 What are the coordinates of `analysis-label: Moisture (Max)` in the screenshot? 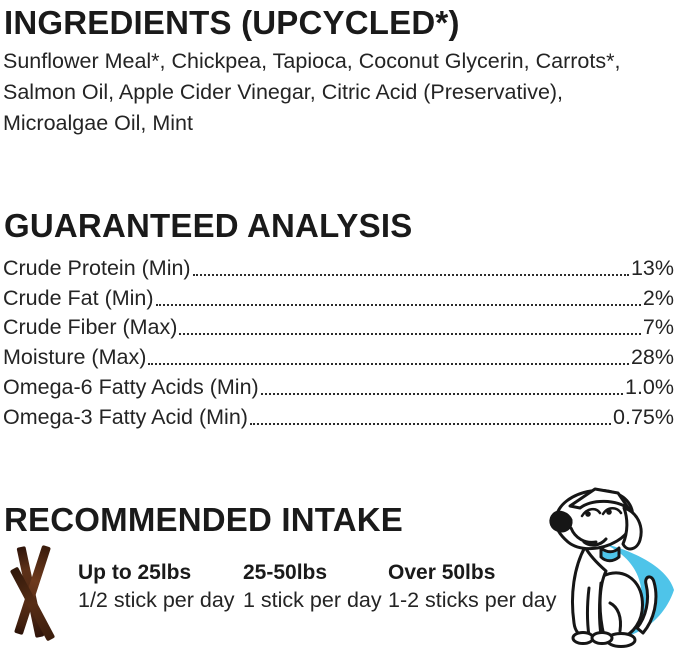 It's located at (75, 357).